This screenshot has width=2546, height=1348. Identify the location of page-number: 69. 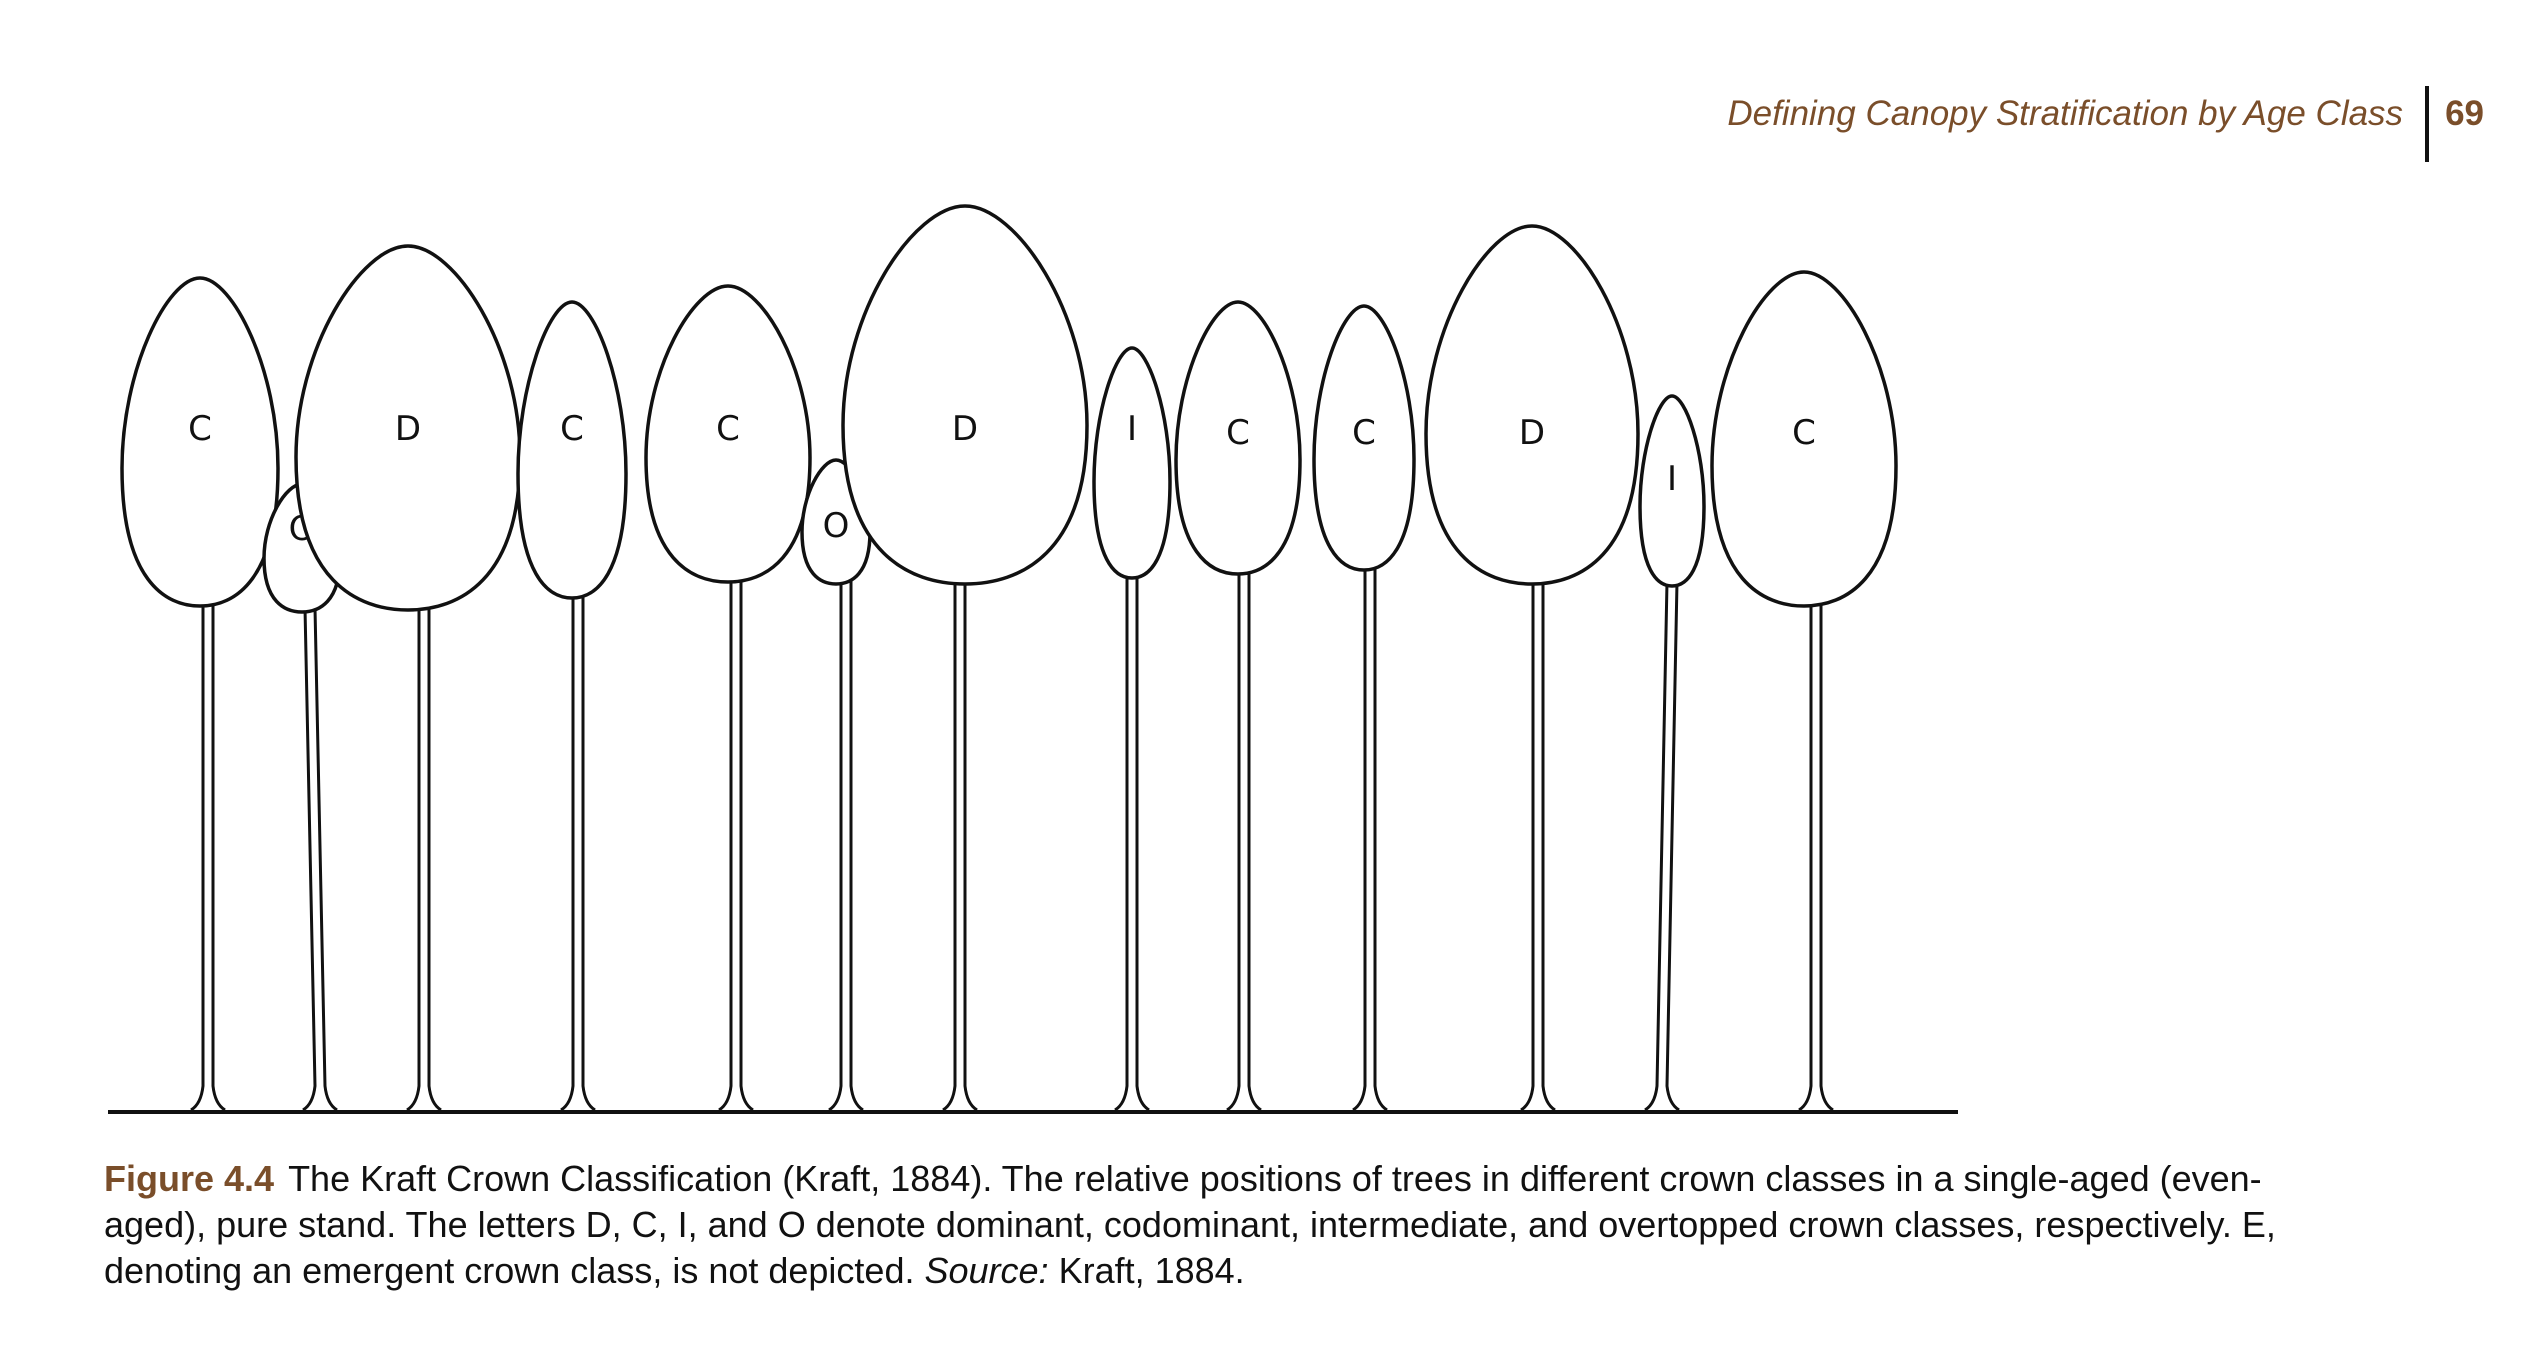
(2464, 113).